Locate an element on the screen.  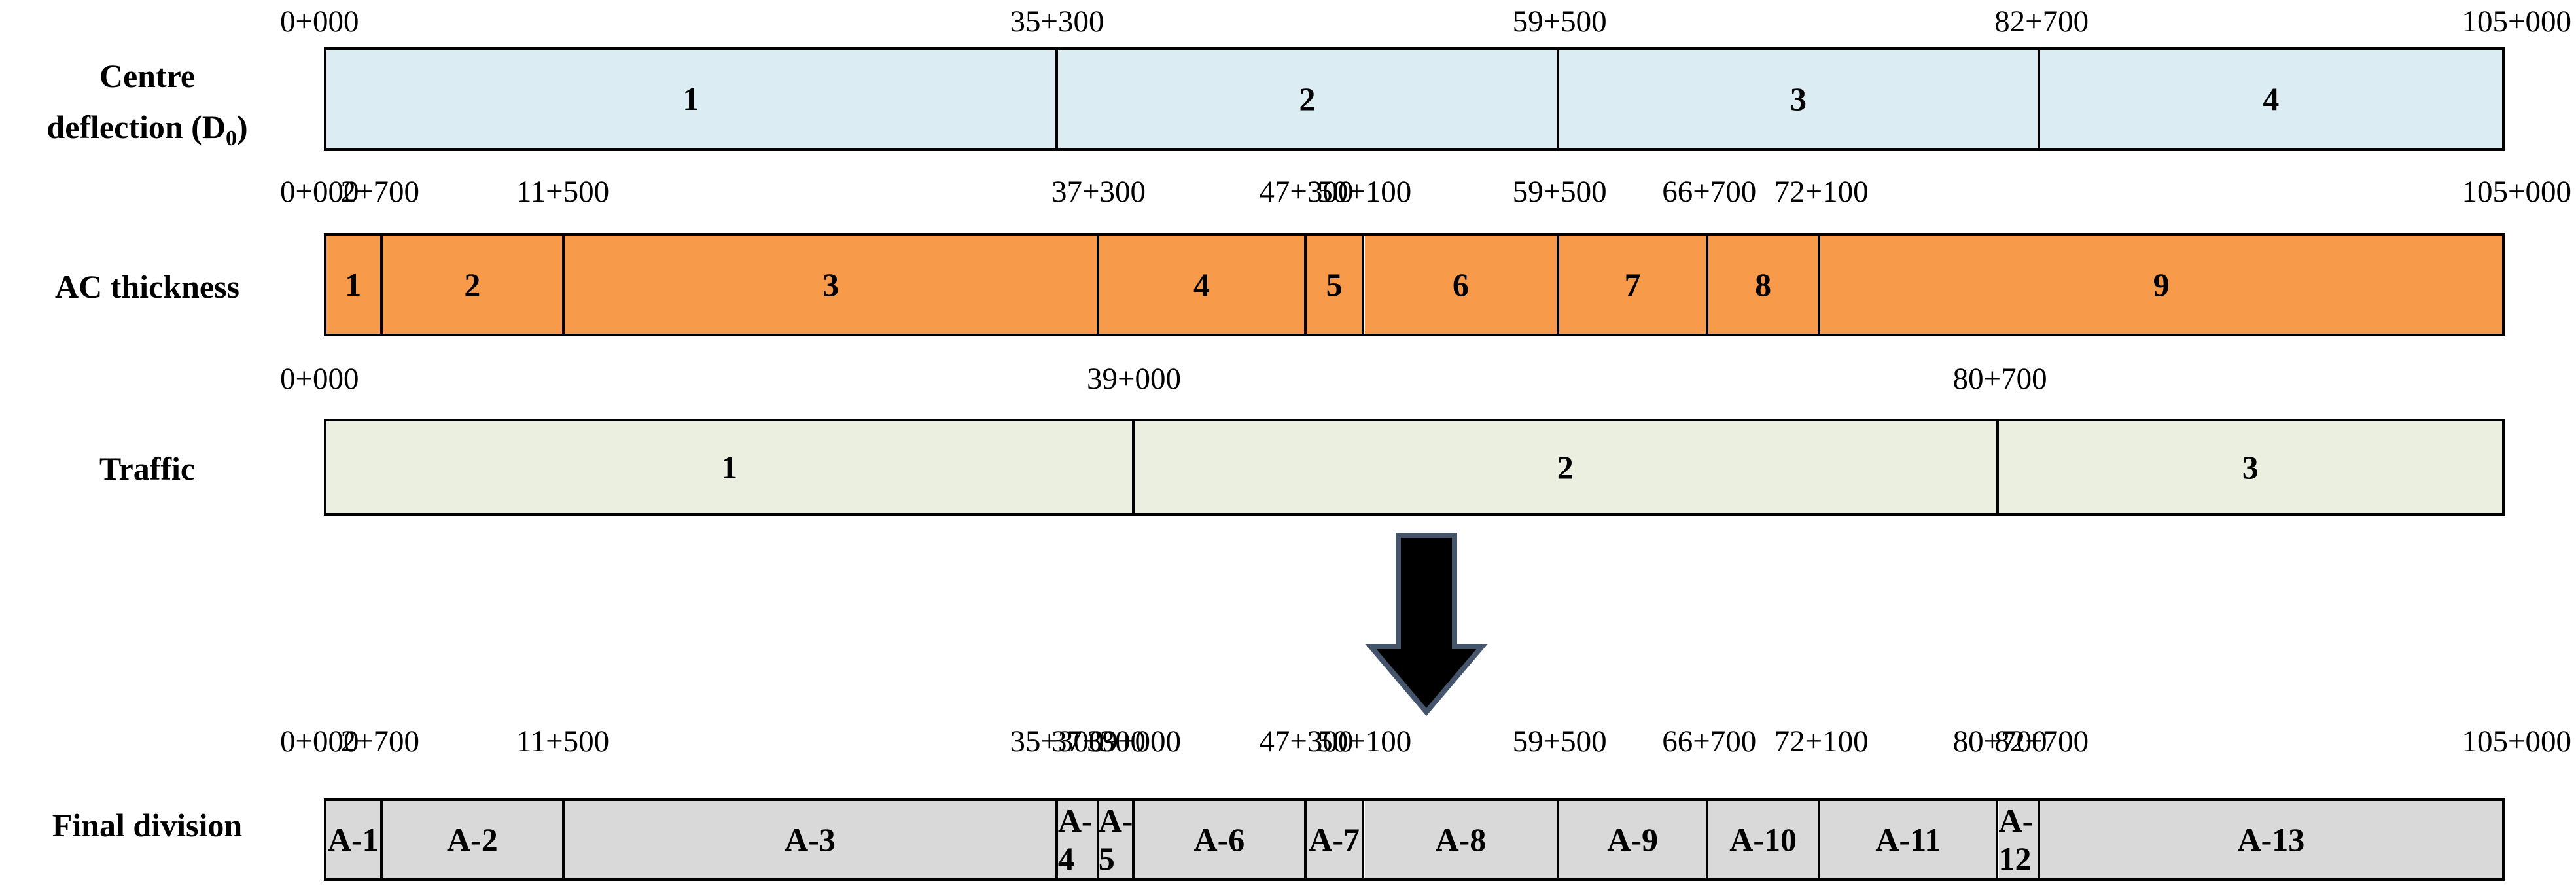
centre-deflection-segment-3: 3 is located at coordinates (1799, 99).